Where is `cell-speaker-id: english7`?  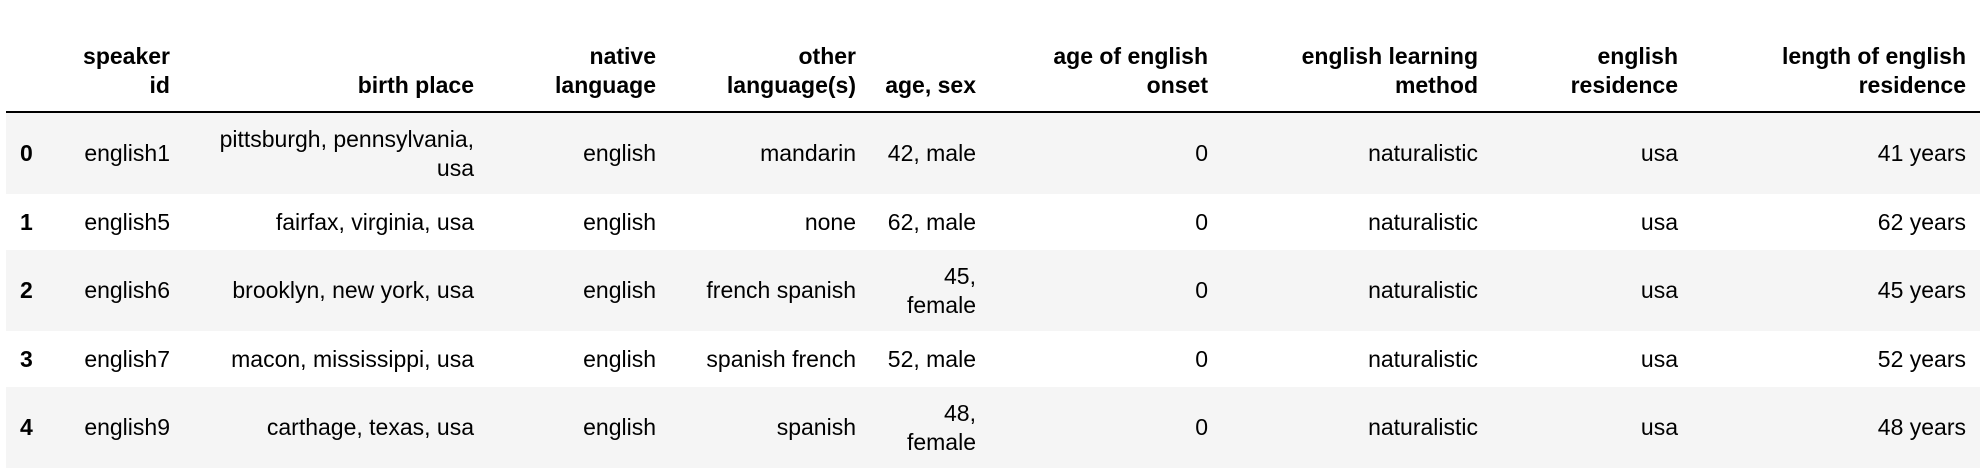
cell-speaker-id: english7 is located at coordinates (127, 358).